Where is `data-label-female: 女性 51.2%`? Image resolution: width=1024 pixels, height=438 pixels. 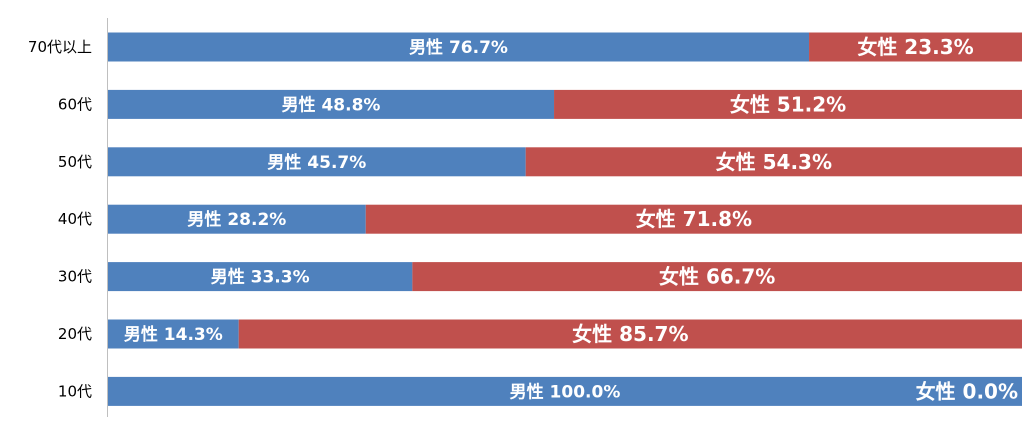 data-label-female: 女性 51.2% is located at coordinates (788, 104).